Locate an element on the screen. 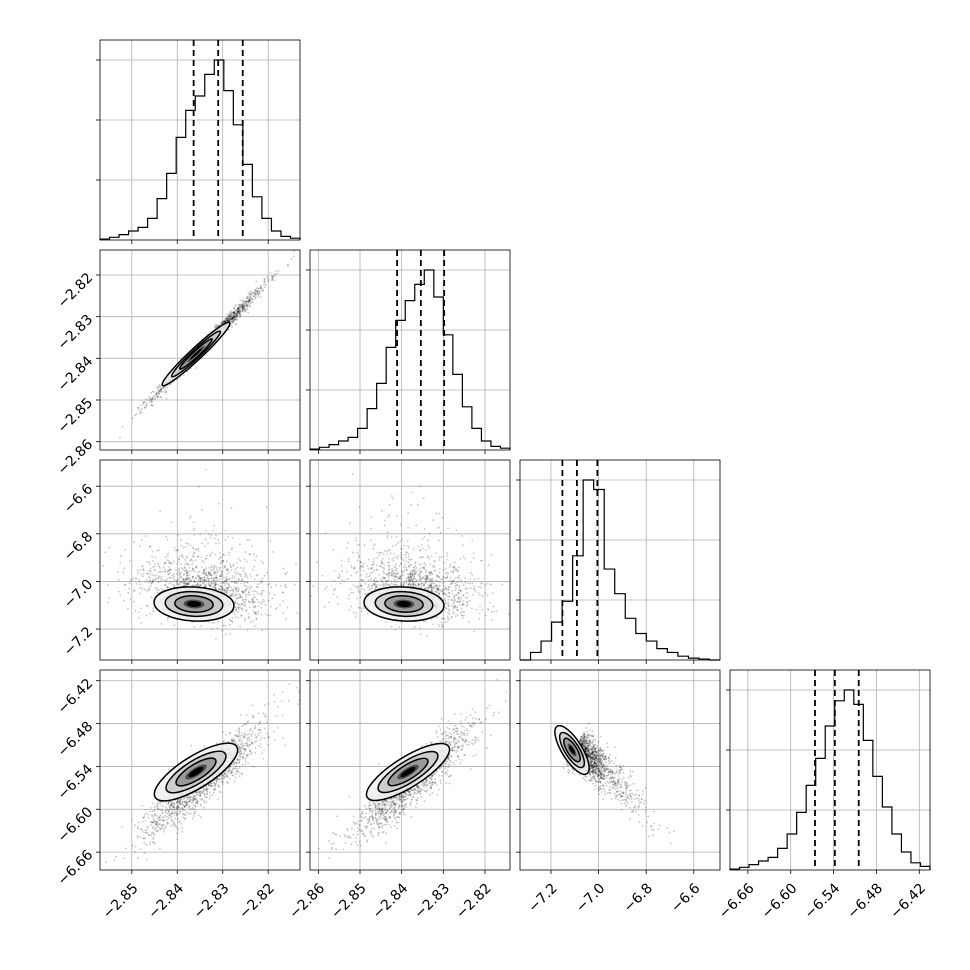 This screenshot has height=970, width=970. y-tick-label: −6.60 is located at coordinates (76, 825).